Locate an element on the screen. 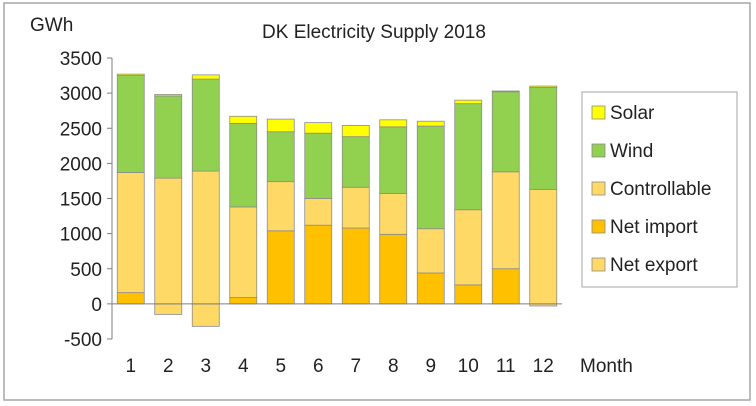  x-tick-label: 6 is located at coordinates (318, 366).